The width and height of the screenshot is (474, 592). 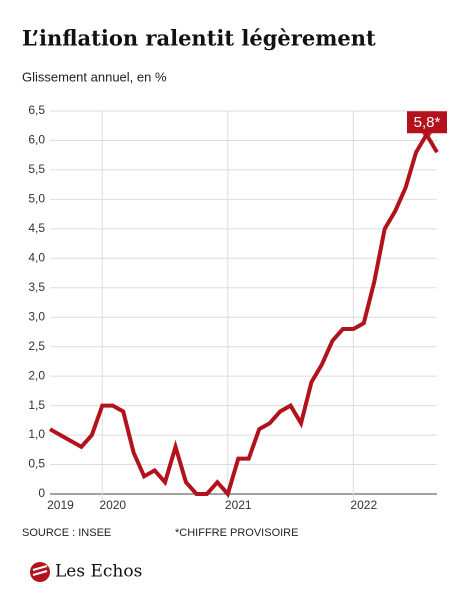 I want to click on value-label-box, so click(x=427, y=122).